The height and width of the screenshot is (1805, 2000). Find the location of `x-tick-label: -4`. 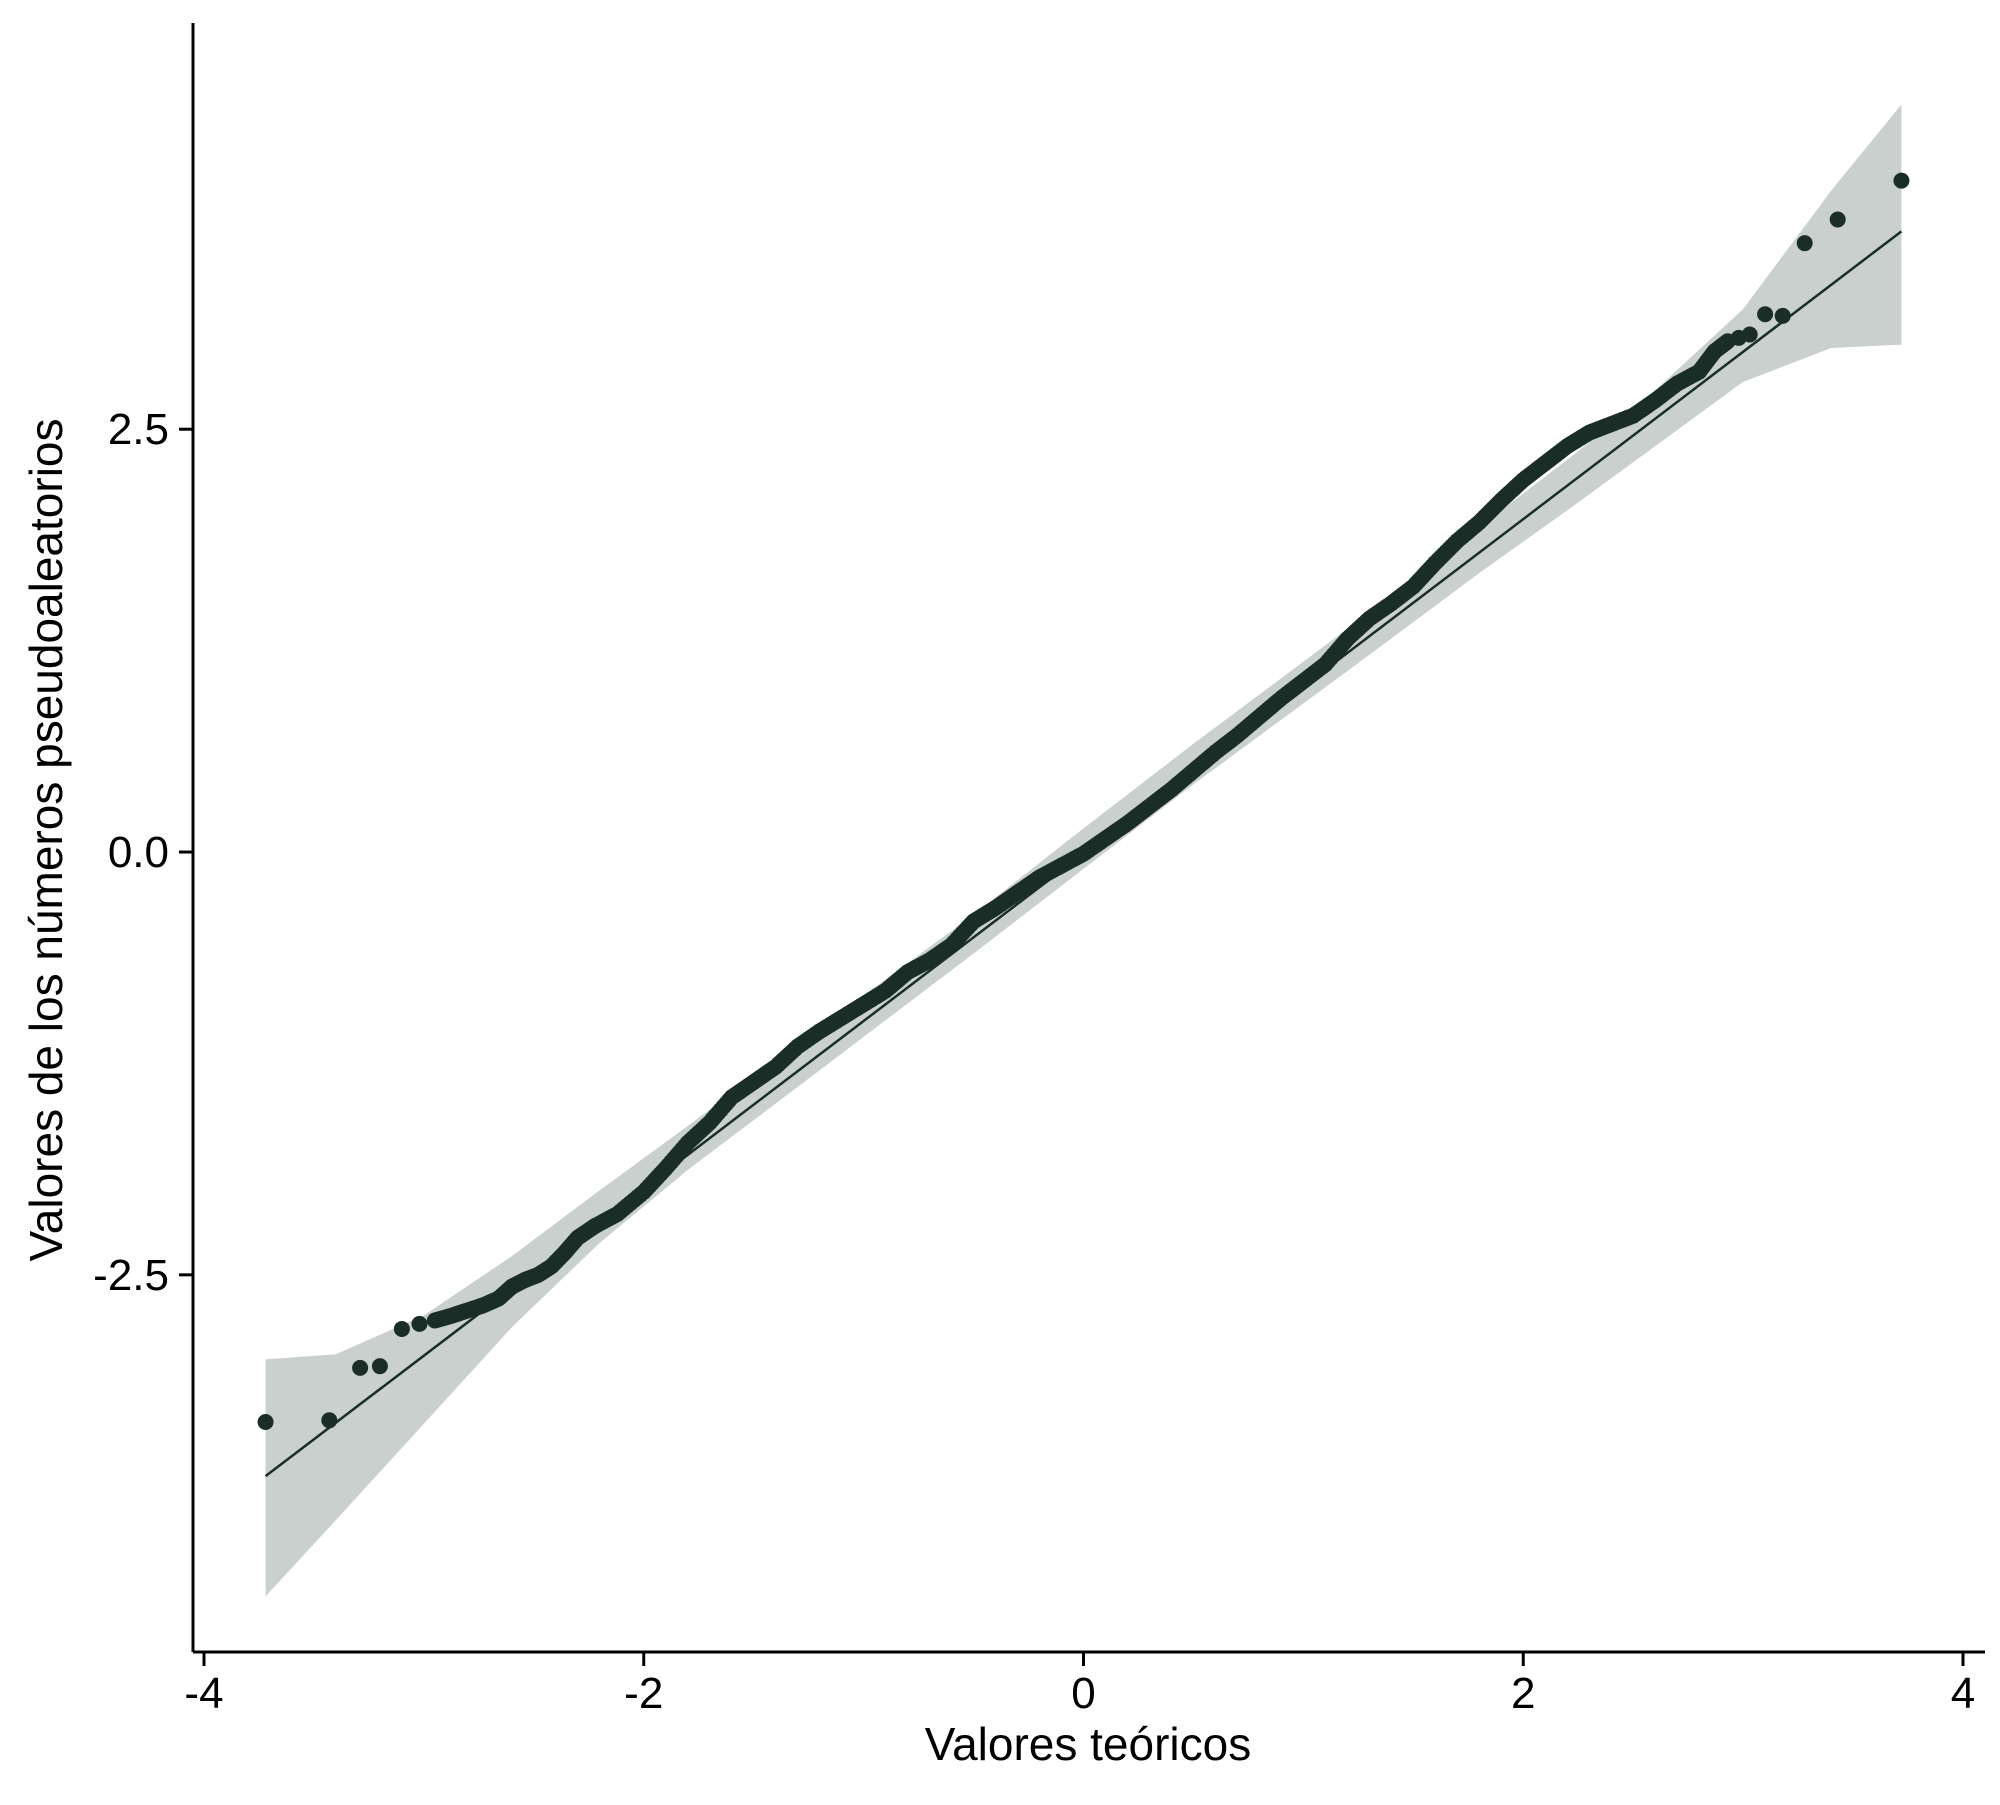

x-tick-label: -4 is located at coordinates (203, 1693).